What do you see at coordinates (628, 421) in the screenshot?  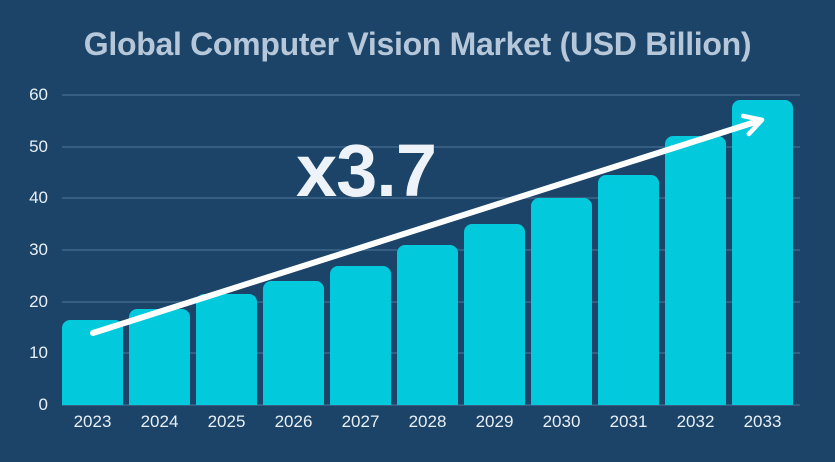 I see `x-tick-label: 2031` at bounding box center [628, 421].